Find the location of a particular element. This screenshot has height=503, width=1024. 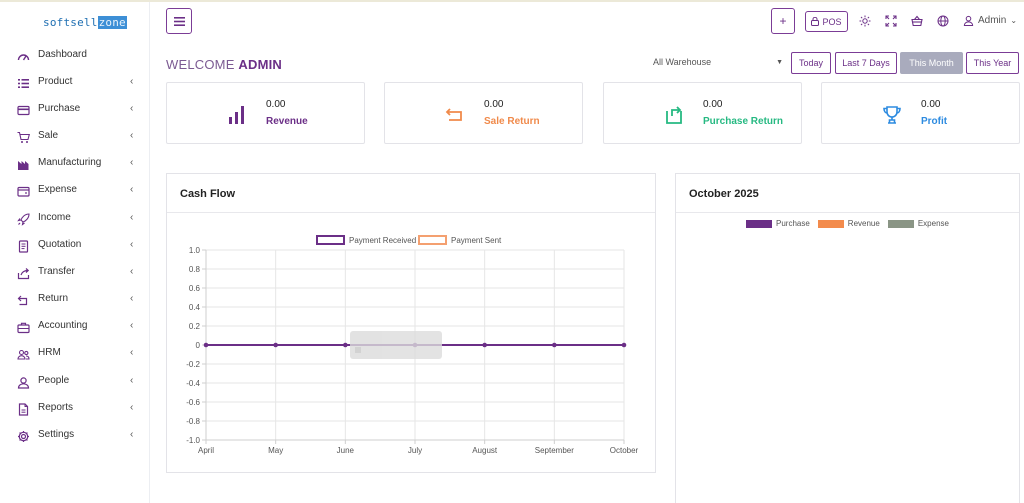

logo-text: softsell is located at coordinates (70, 22).